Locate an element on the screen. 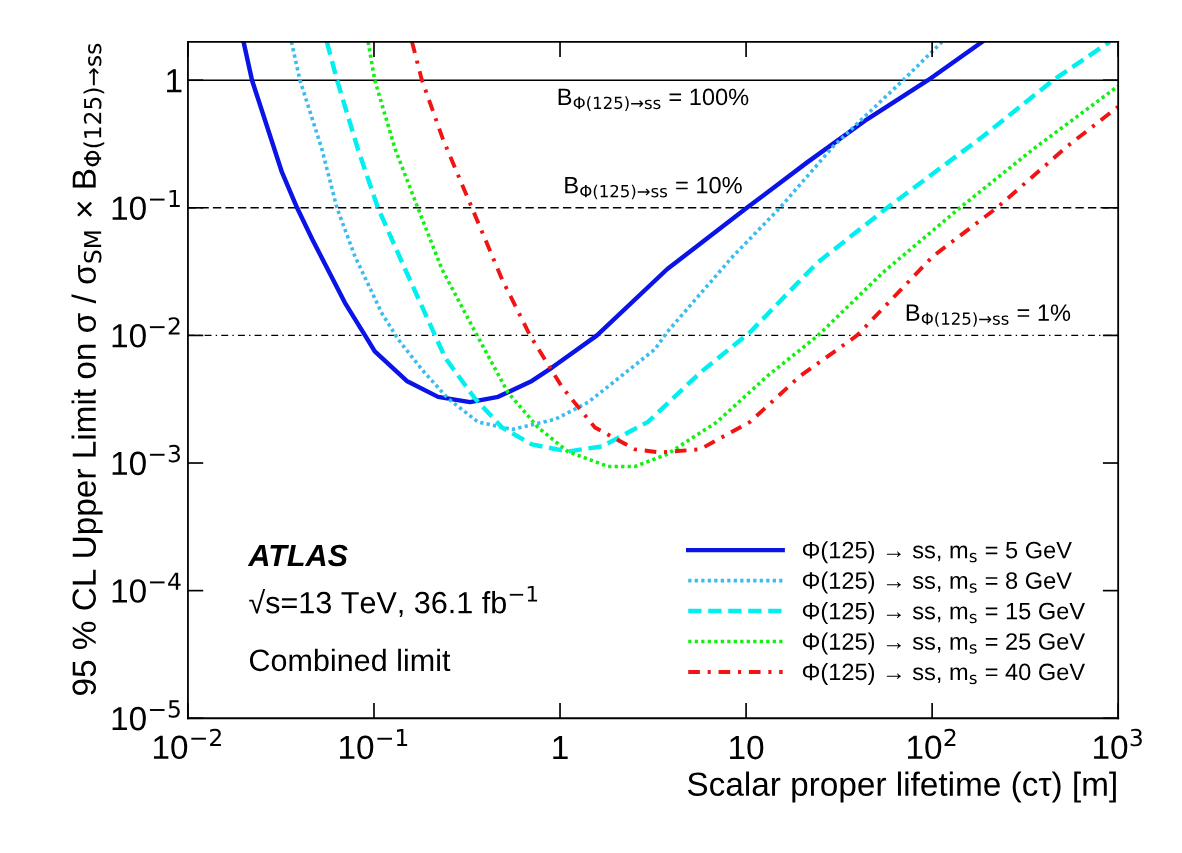  legend-label: Φ(125) → ss, m$_{s}$ = 25 GeV is located at coordinates (943, 643).